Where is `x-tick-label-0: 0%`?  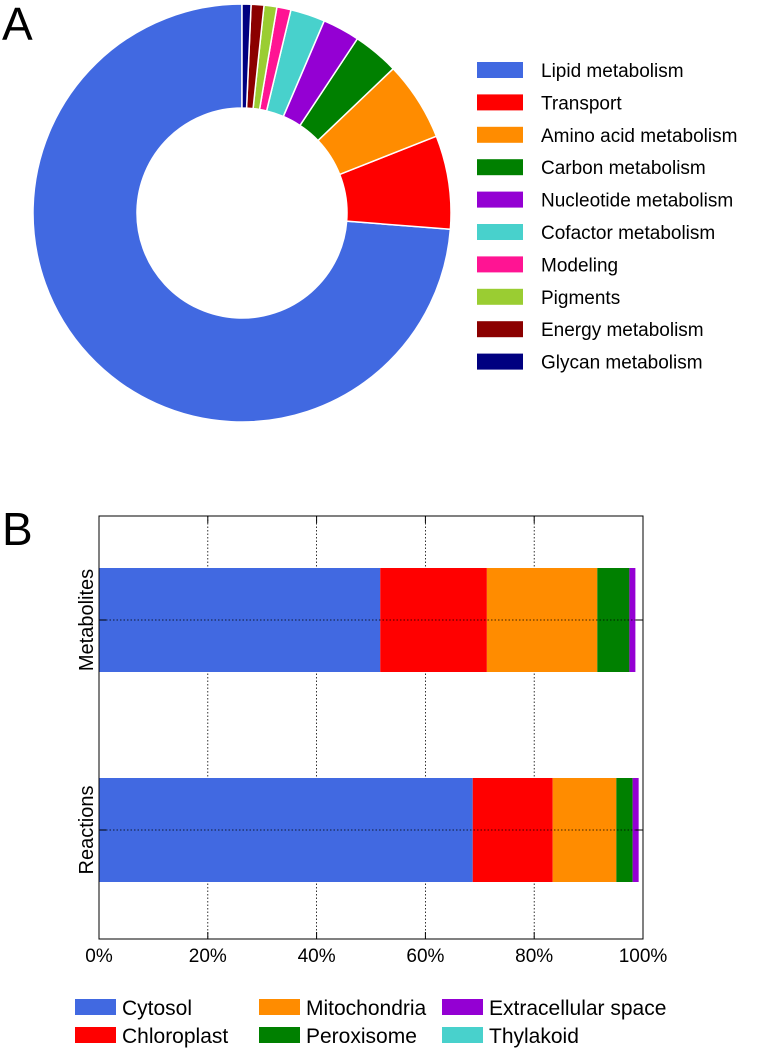
x-tick-label-0: 0% is located at coordinates (99, 956).